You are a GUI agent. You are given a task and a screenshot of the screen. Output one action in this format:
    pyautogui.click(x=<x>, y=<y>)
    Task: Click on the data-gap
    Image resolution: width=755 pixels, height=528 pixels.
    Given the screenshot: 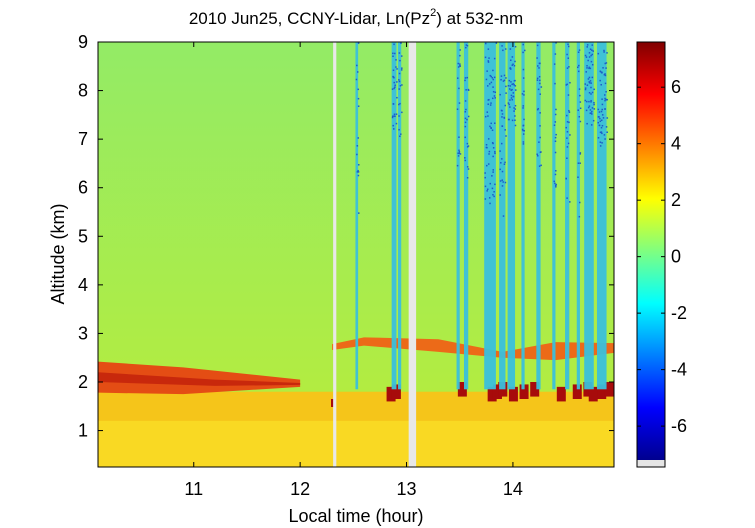 What is the action you would take?
    pyautogui.click(x=335, y=254)
    